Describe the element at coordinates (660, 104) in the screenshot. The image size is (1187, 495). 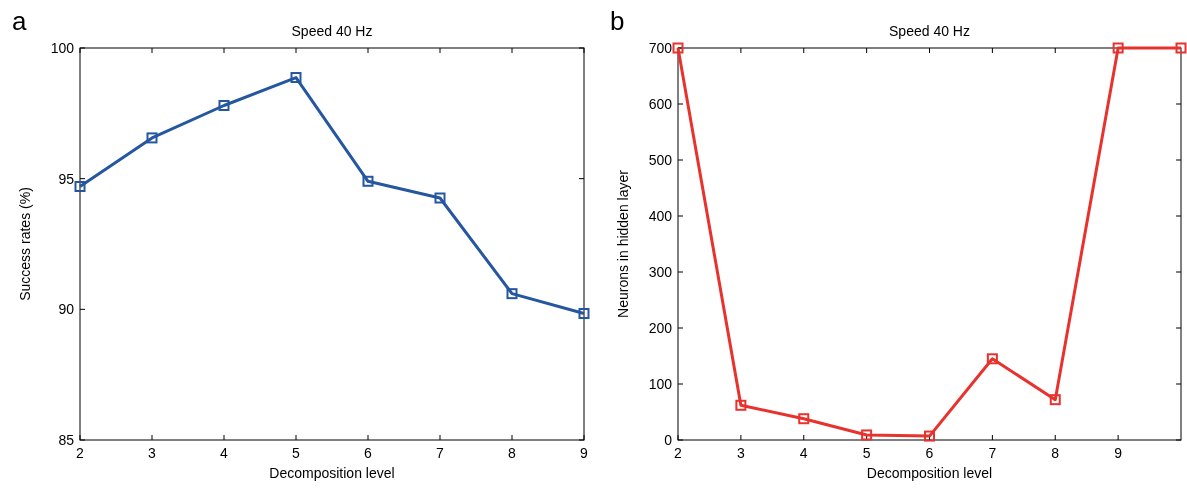
I see `y-tick-label: 600` at that location.